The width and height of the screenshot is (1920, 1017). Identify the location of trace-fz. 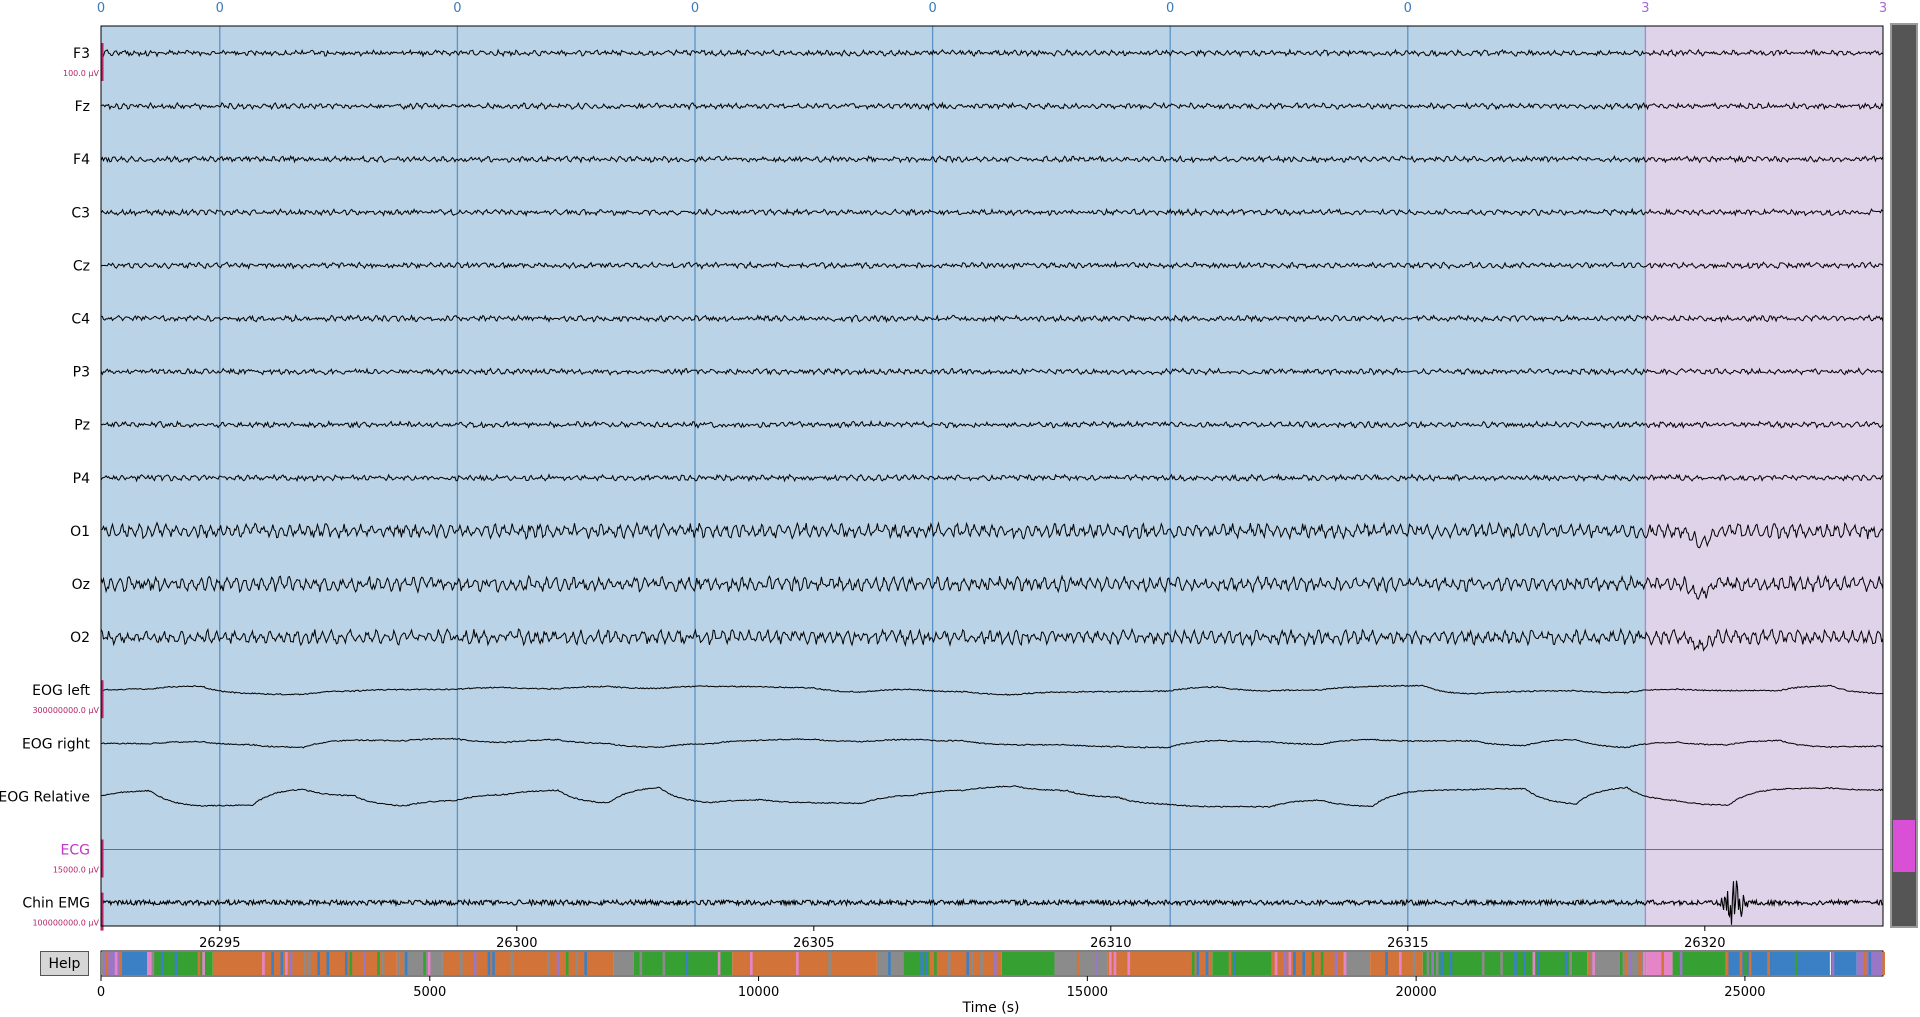
(992, 106).